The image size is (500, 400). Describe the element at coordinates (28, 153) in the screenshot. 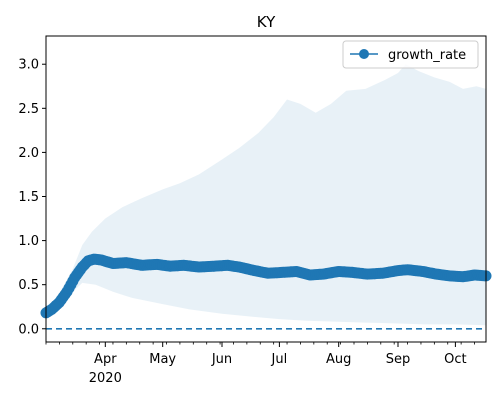

I see `y-tick-label: 2.0` at that location.